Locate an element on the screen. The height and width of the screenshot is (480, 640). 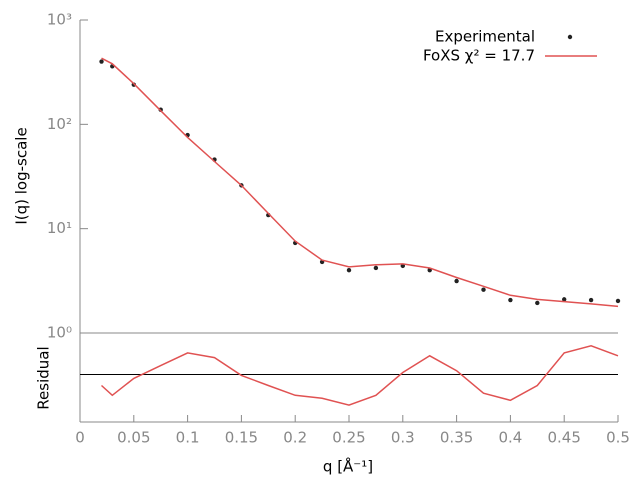
x-tick-label: 0.25 is located at coordinates (348, 438).